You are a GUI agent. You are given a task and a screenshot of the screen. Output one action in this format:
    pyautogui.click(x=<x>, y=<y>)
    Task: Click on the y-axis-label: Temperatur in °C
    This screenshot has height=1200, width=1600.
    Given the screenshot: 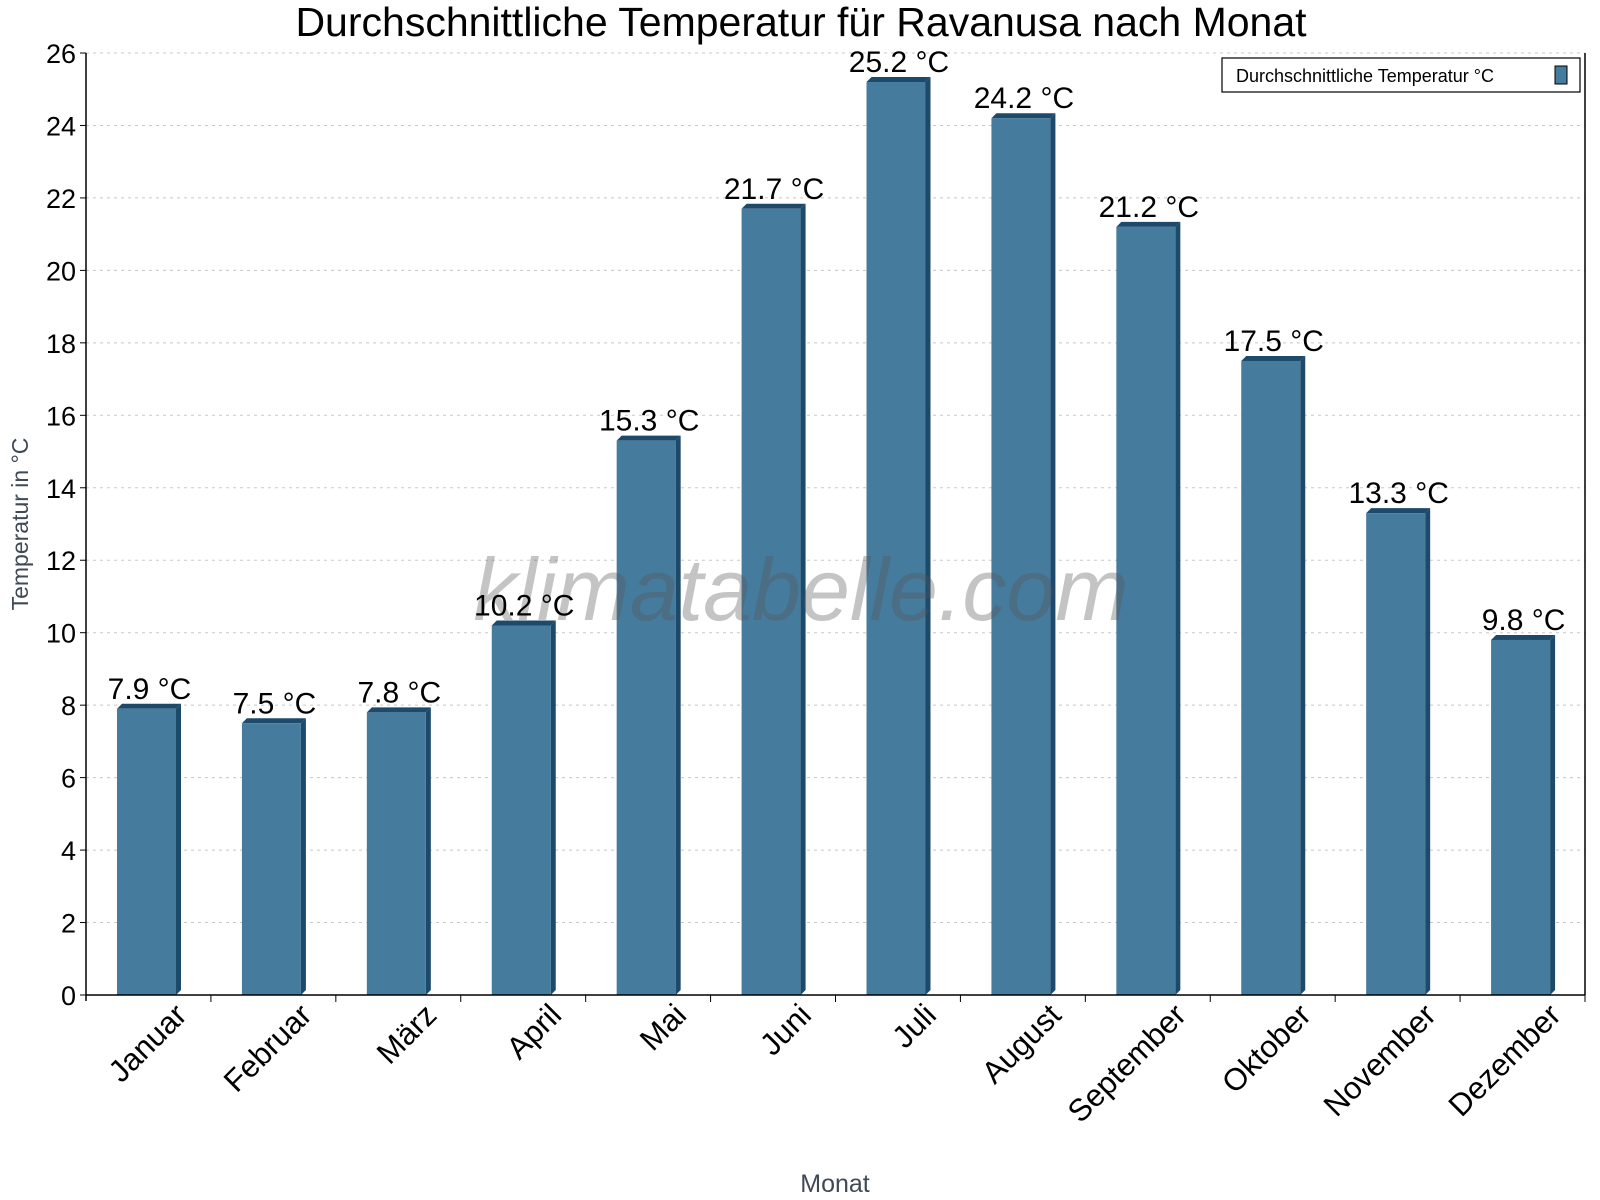 What is the action you would take?
    pyautogui.click(x=20, y=524)
    